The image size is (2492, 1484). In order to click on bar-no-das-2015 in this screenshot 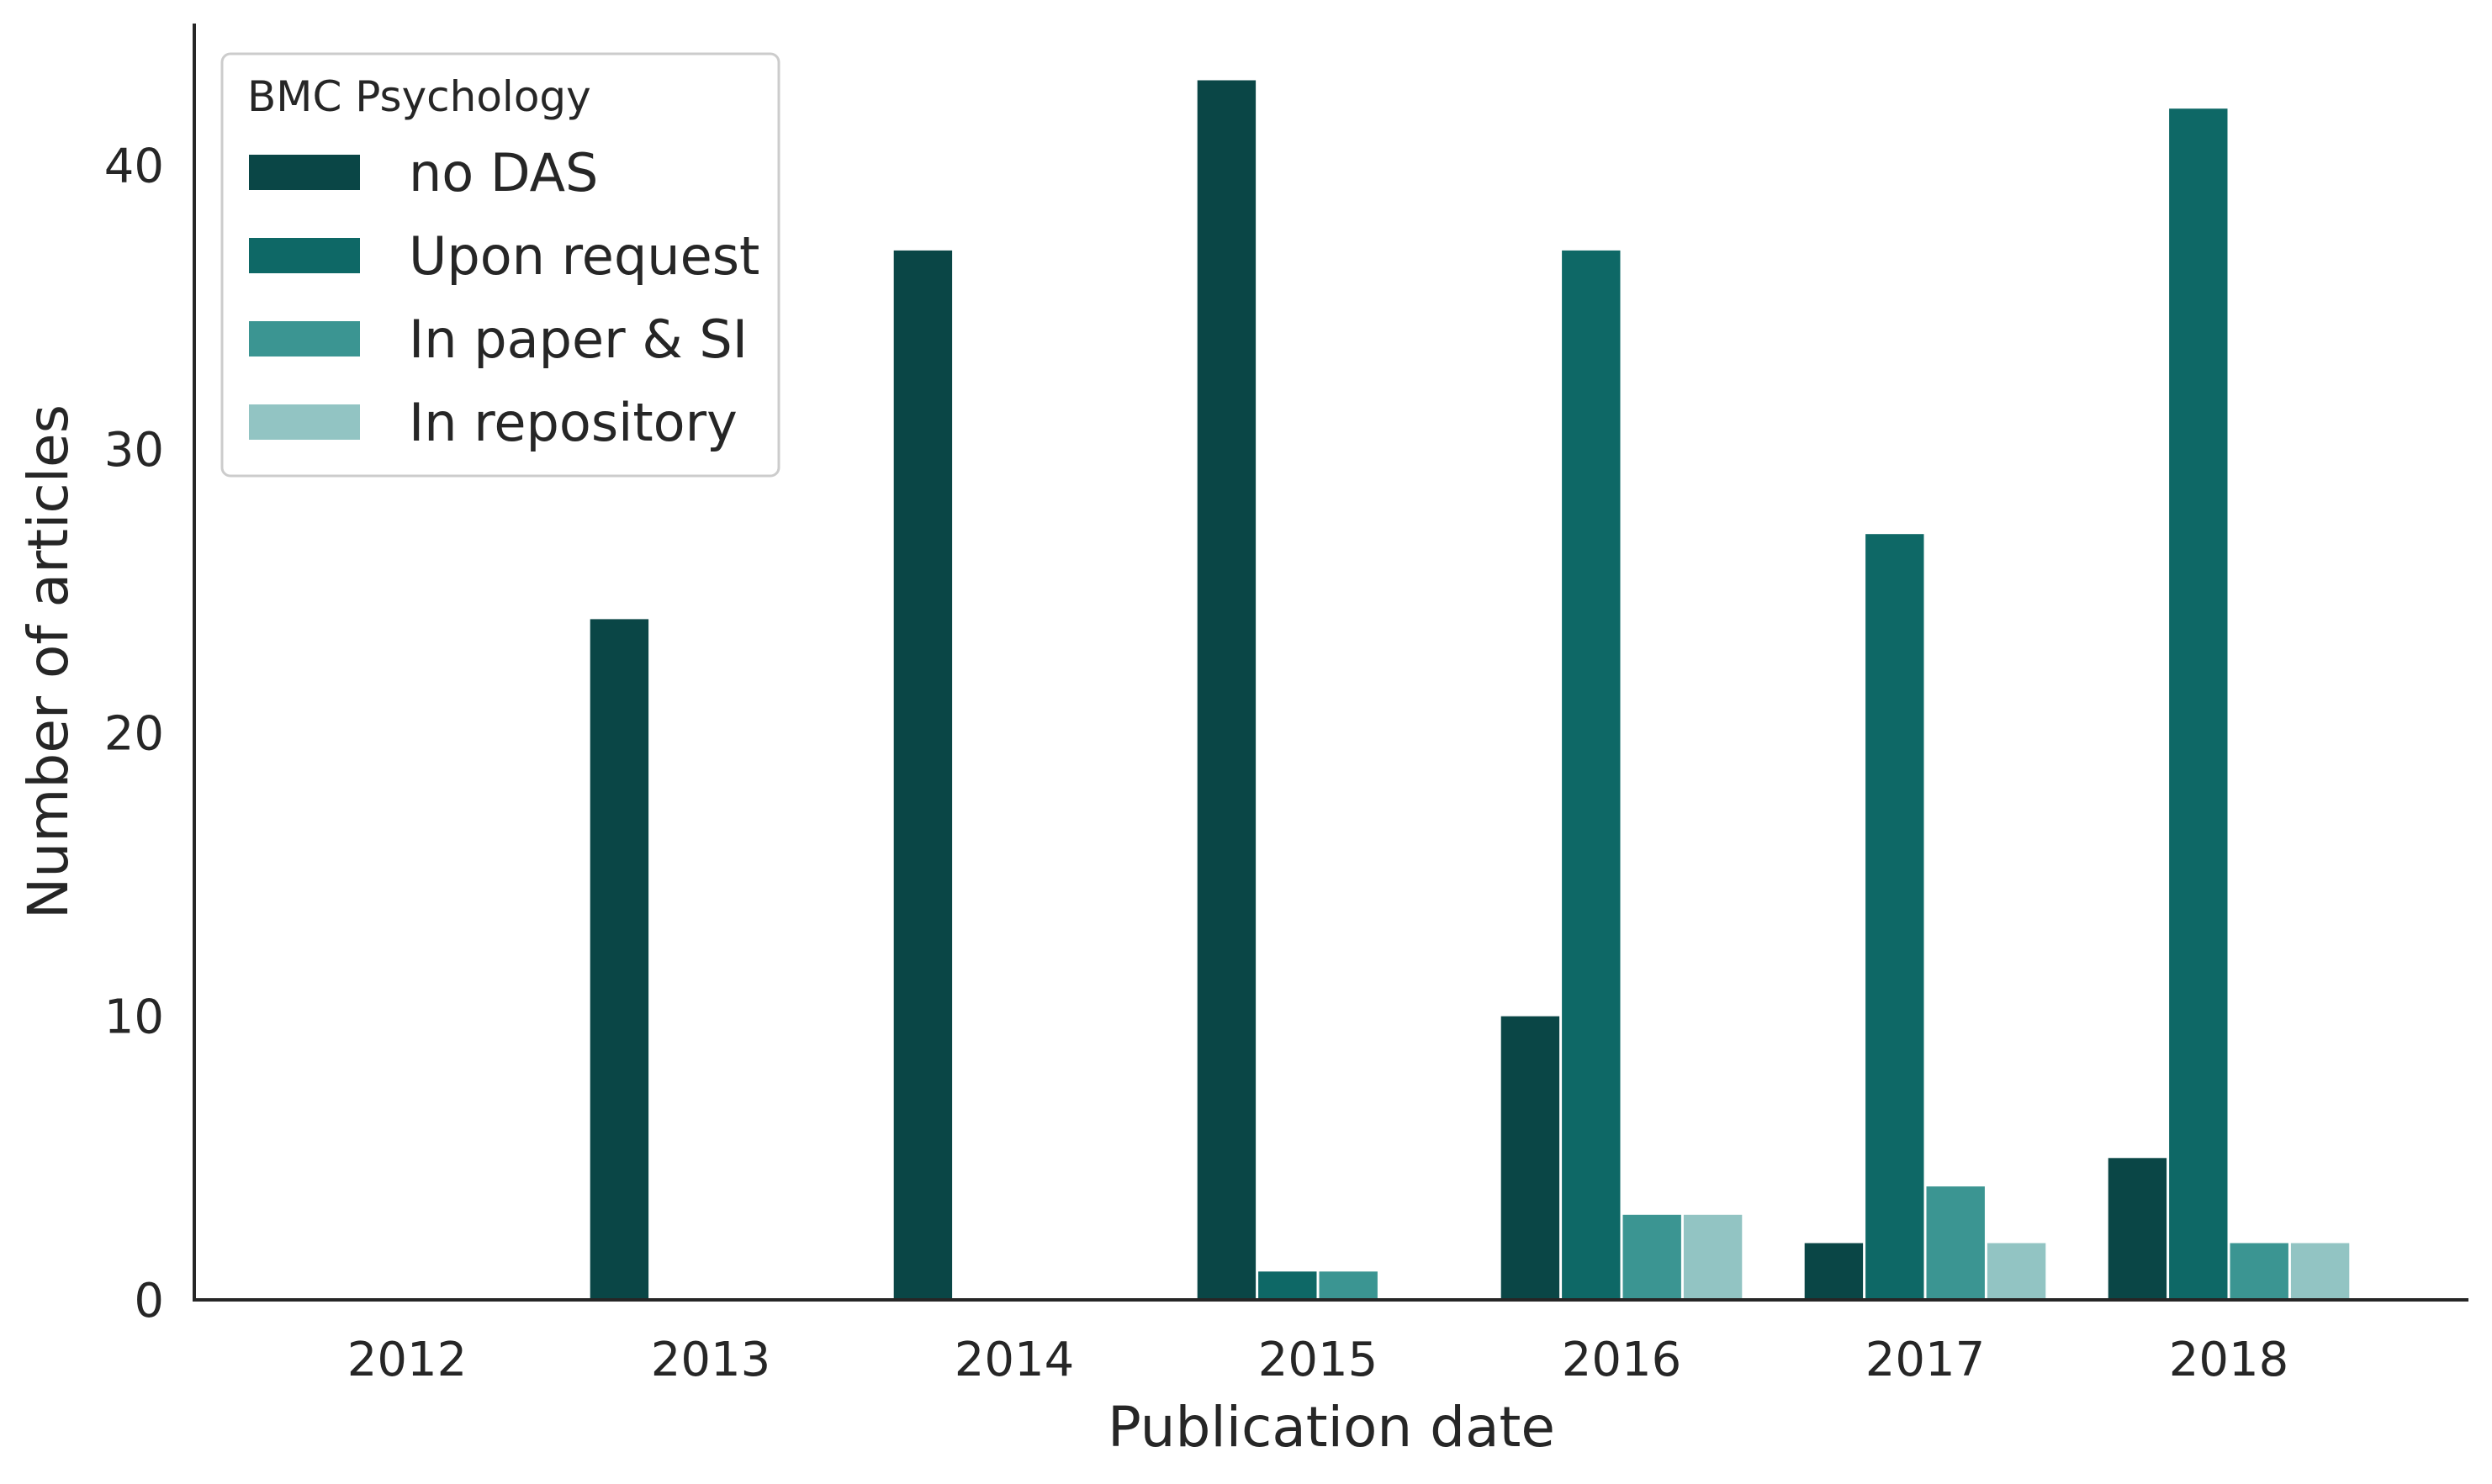, I will do `click(1227, 690)`.